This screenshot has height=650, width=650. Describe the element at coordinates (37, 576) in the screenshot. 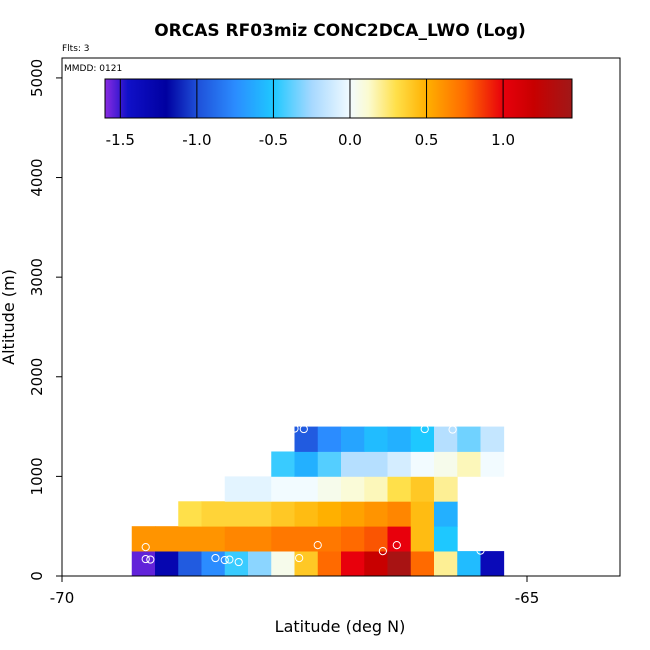

I see `y-tick-label: 0` at that location.